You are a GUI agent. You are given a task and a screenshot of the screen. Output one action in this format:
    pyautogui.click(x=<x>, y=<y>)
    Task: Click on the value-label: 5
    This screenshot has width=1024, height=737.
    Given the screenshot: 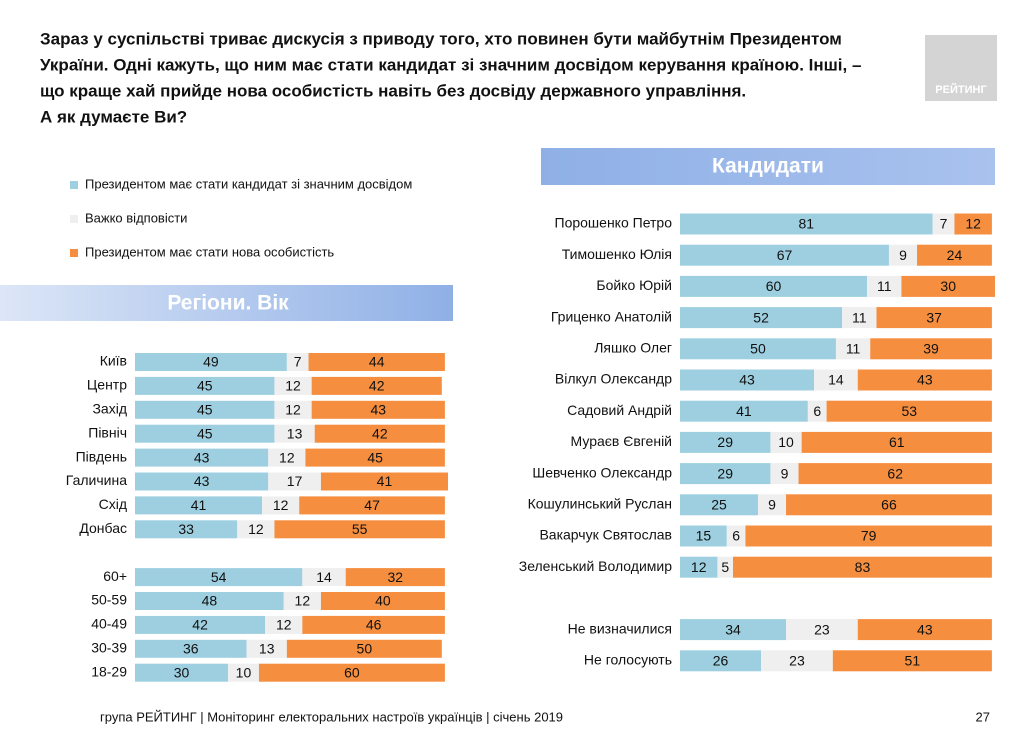 What is the action you would take?
    pyautogui.click(x=725, y=567)
    